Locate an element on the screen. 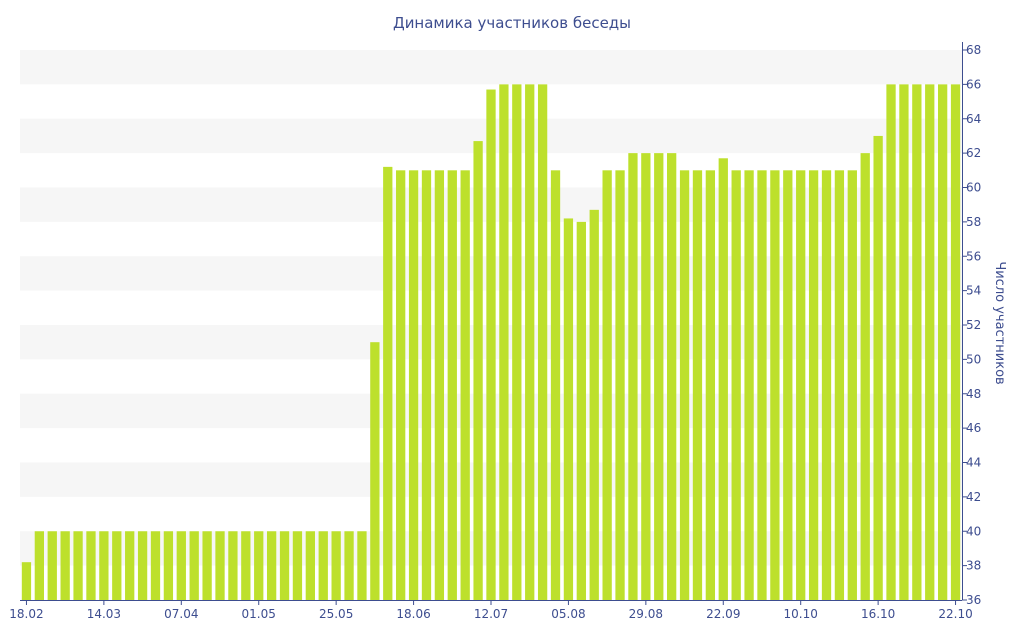  y-tick-label: 36 is located at coordinates (973, 600).